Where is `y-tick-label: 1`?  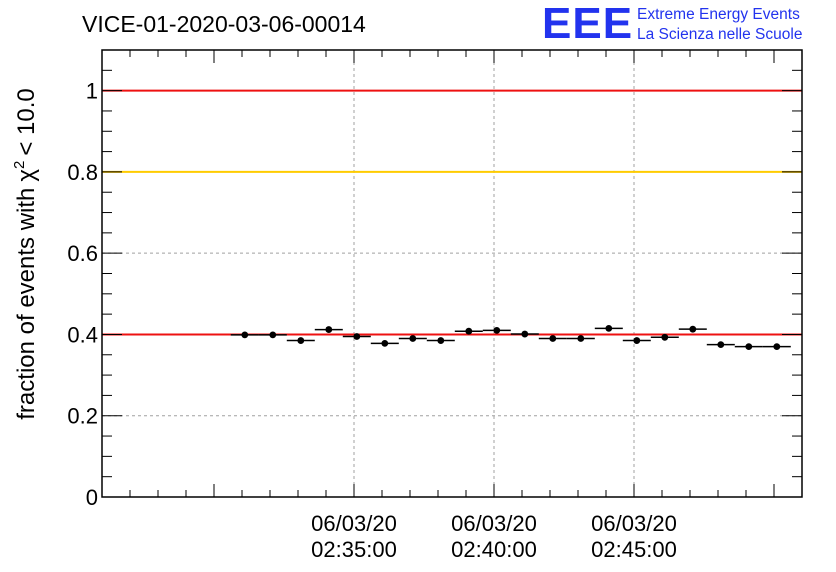
y-tick-label: 1 is located at coordinates (92, 91).